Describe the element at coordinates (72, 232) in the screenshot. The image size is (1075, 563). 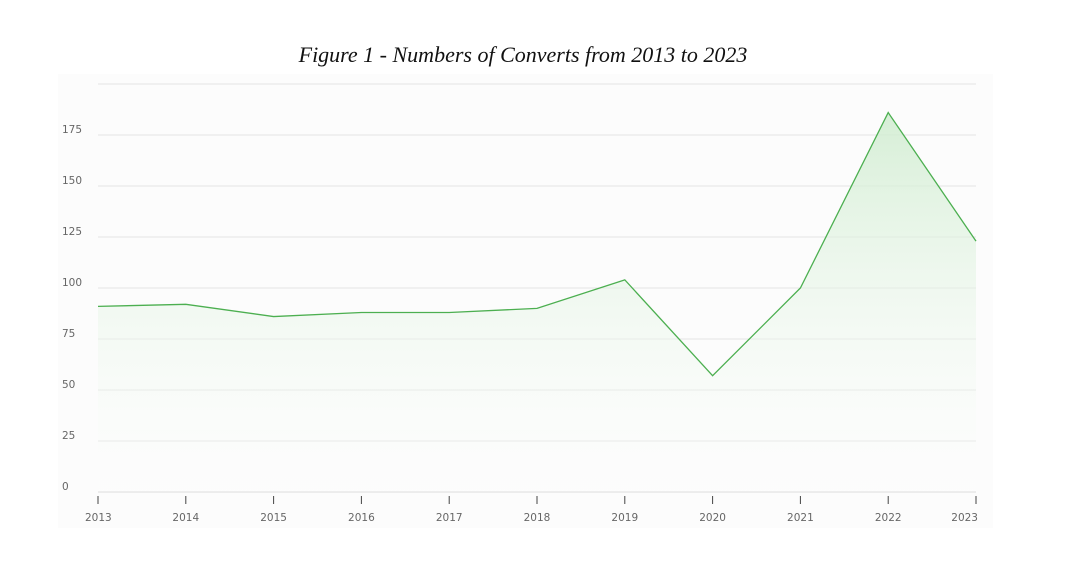
I see `y-tick-label: 125` at that location.